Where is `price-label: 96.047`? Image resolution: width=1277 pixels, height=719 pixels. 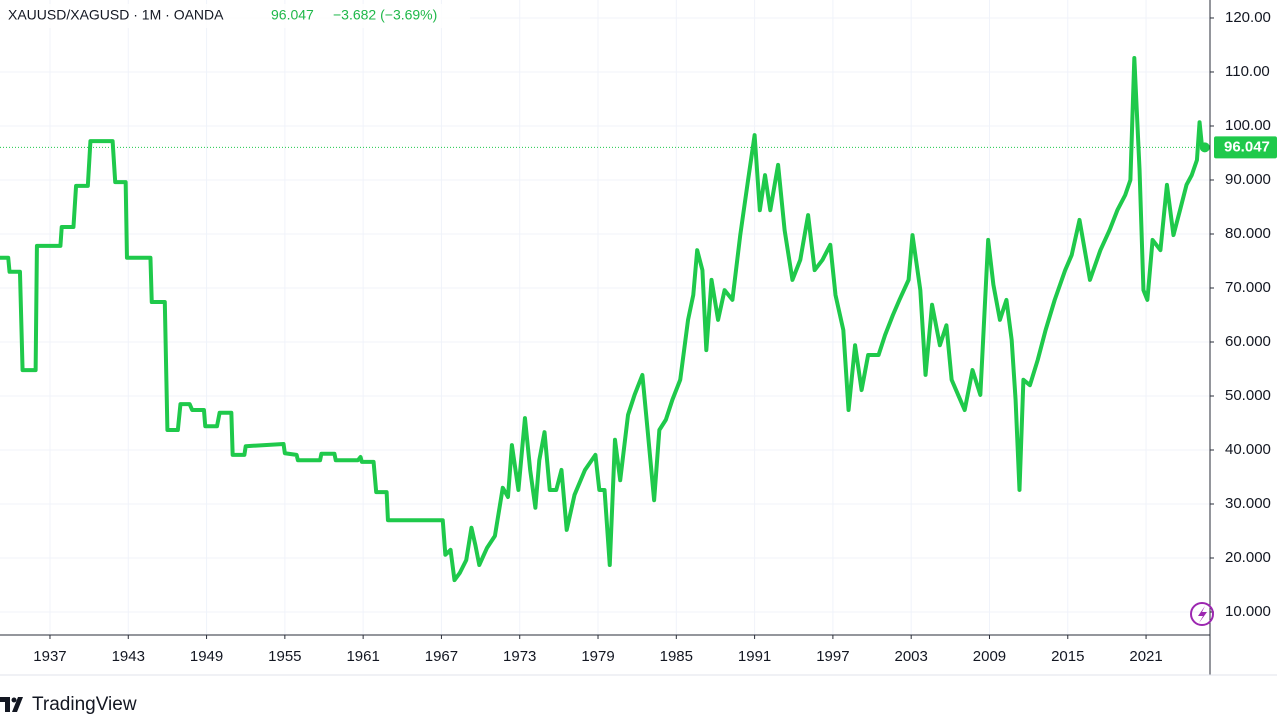 price-label: 96.047 is located at coordinates (1247, 146).